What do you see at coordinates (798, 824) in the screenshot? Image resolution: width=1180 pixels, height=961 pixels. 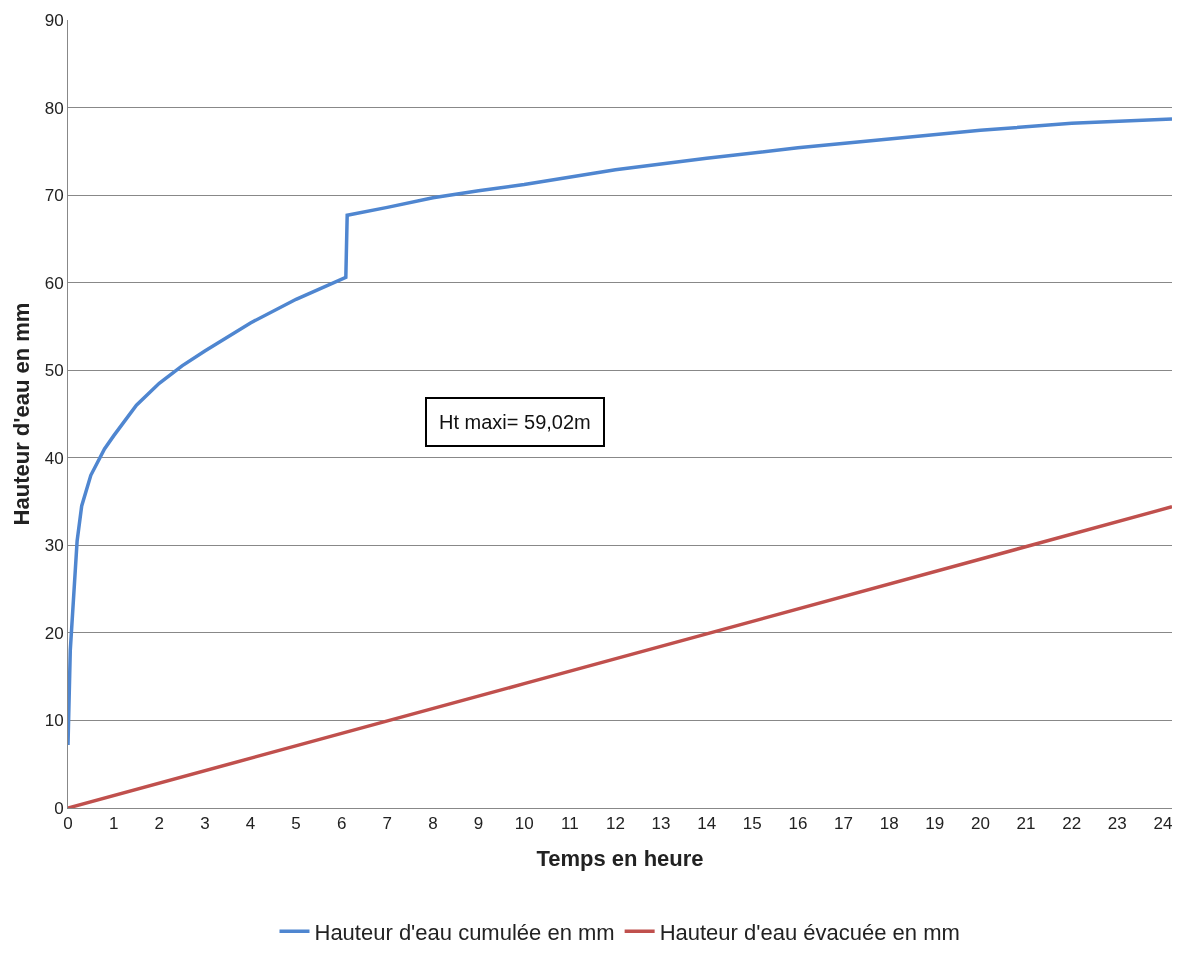 I see `x-tick-label: 16` at bounding box center [798, 824].